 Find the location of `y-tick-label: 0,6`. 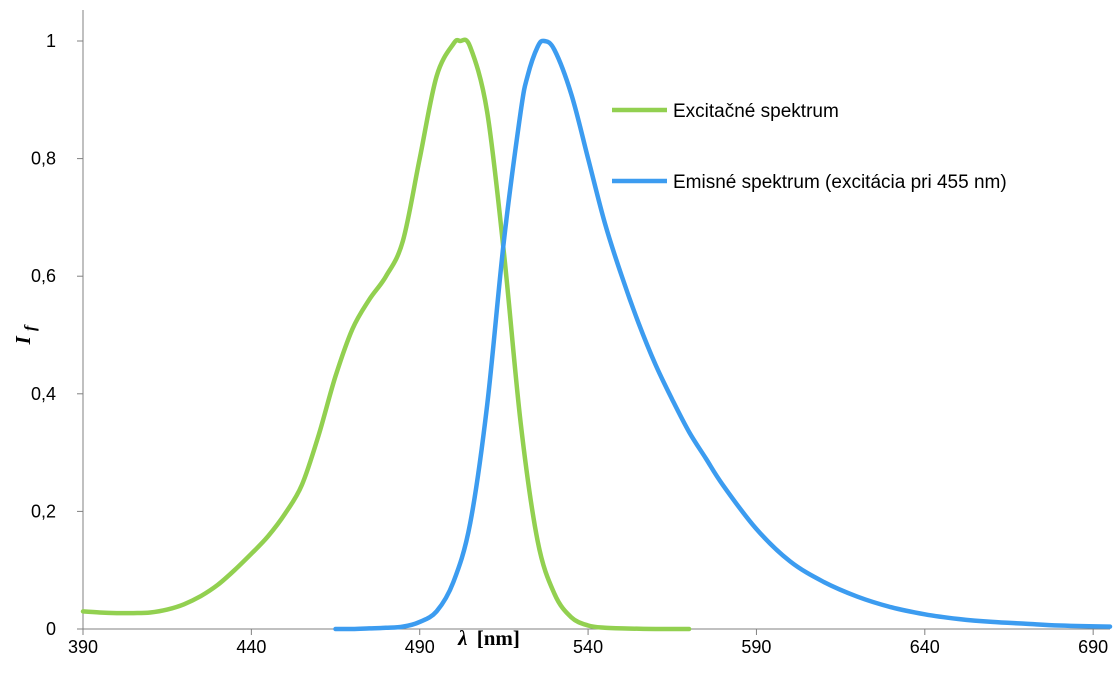

y-tick-label: 0,6 is located at coordinates (43, 276).